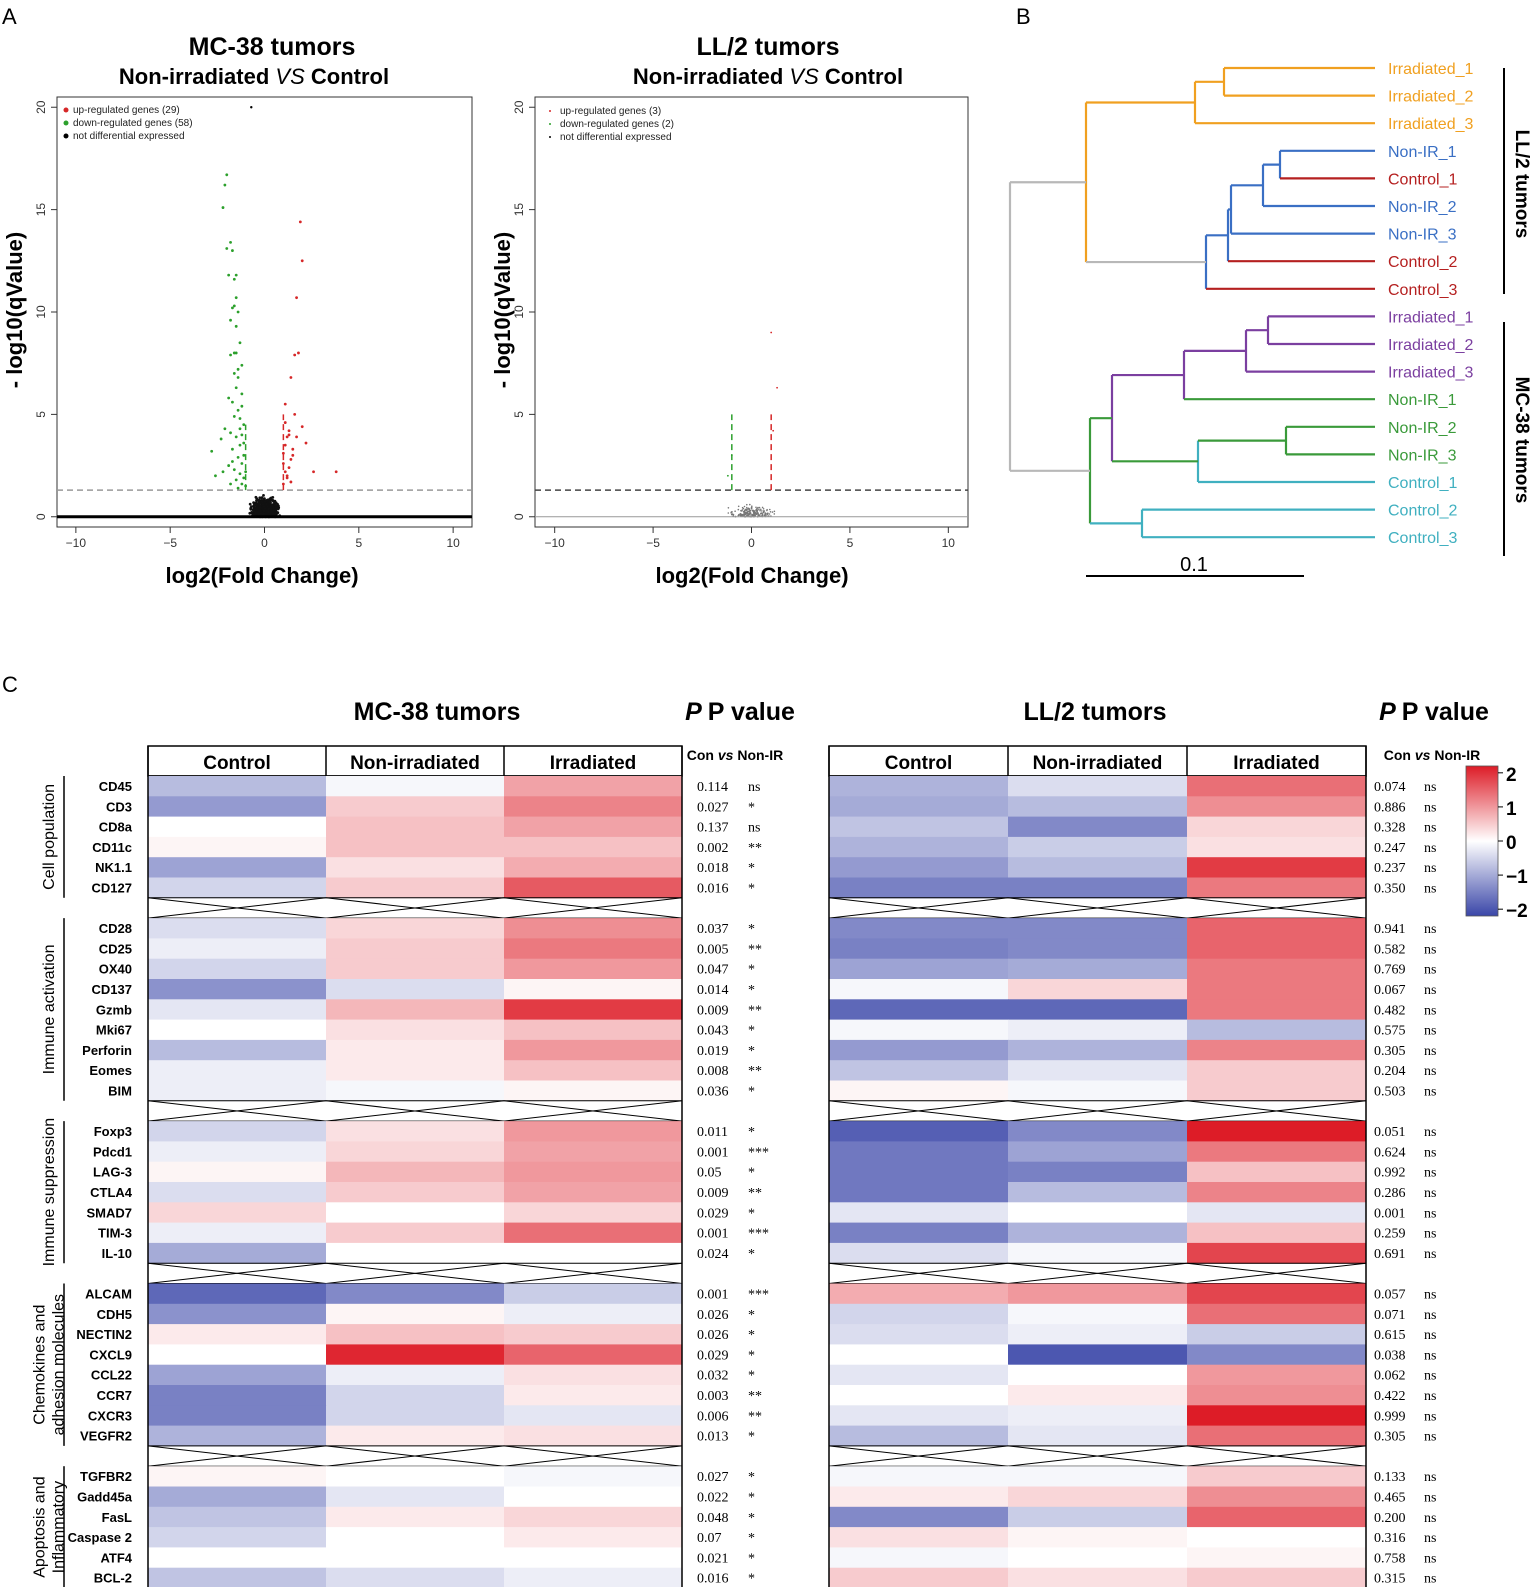 The image size is (1536, 1587). What do you see at coordinates (767, 47) in the screenshot?
I see `volcano-ll2-title: LL/2 tumors` at bounding box center [767, 47].